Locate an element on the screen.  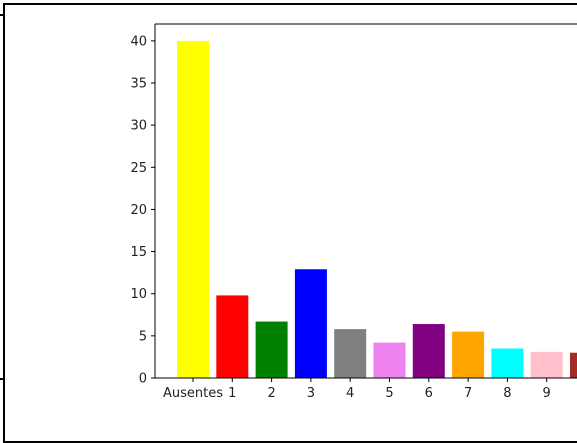
y-tick-label: 35 is located at coordinates (138, 84).